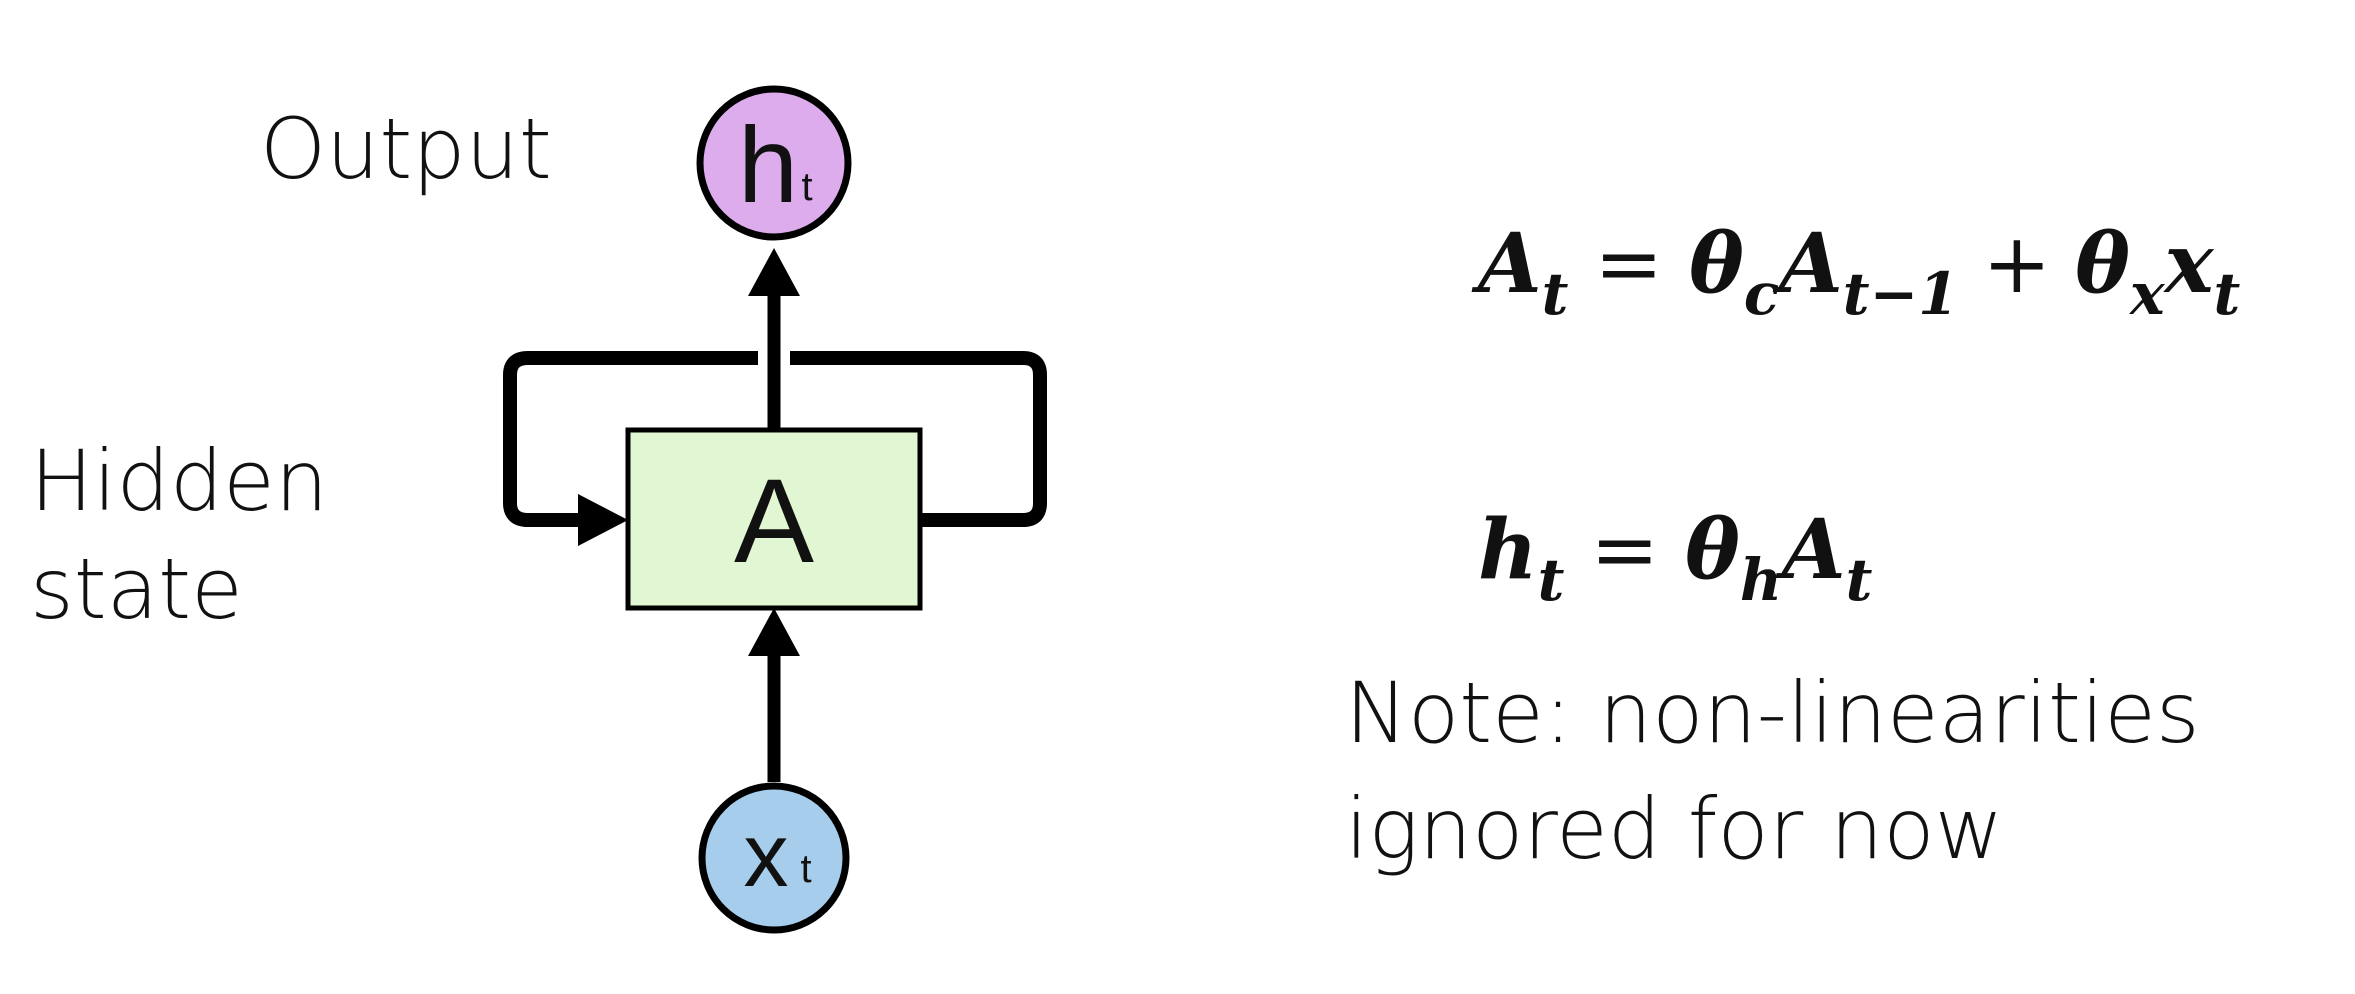  What do you see at coordinates (768, 164) in the screenshot?
I see `output-node-main: h` at bounding box center [768, 164].